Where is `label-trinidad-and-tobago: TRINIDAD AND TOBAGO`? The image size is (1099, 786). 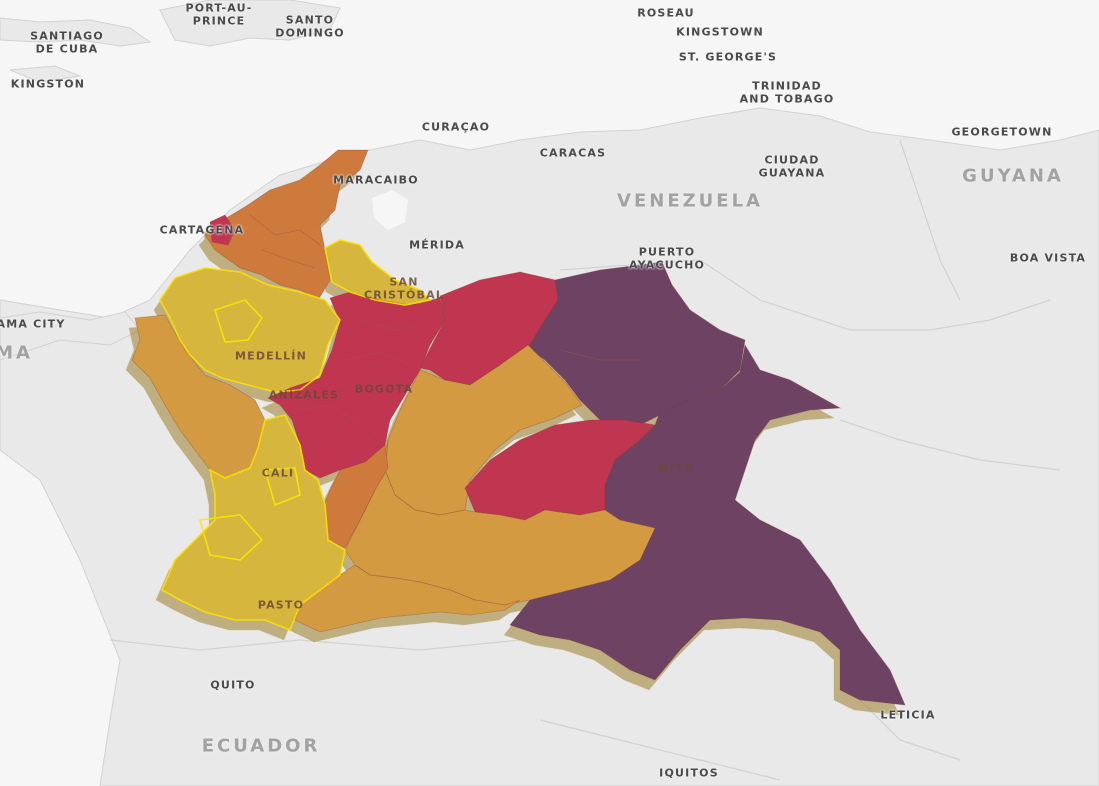 label-trinidad-and-tobago: TRINIDAD AND TOBAGO is located at coordinates (787, 92).